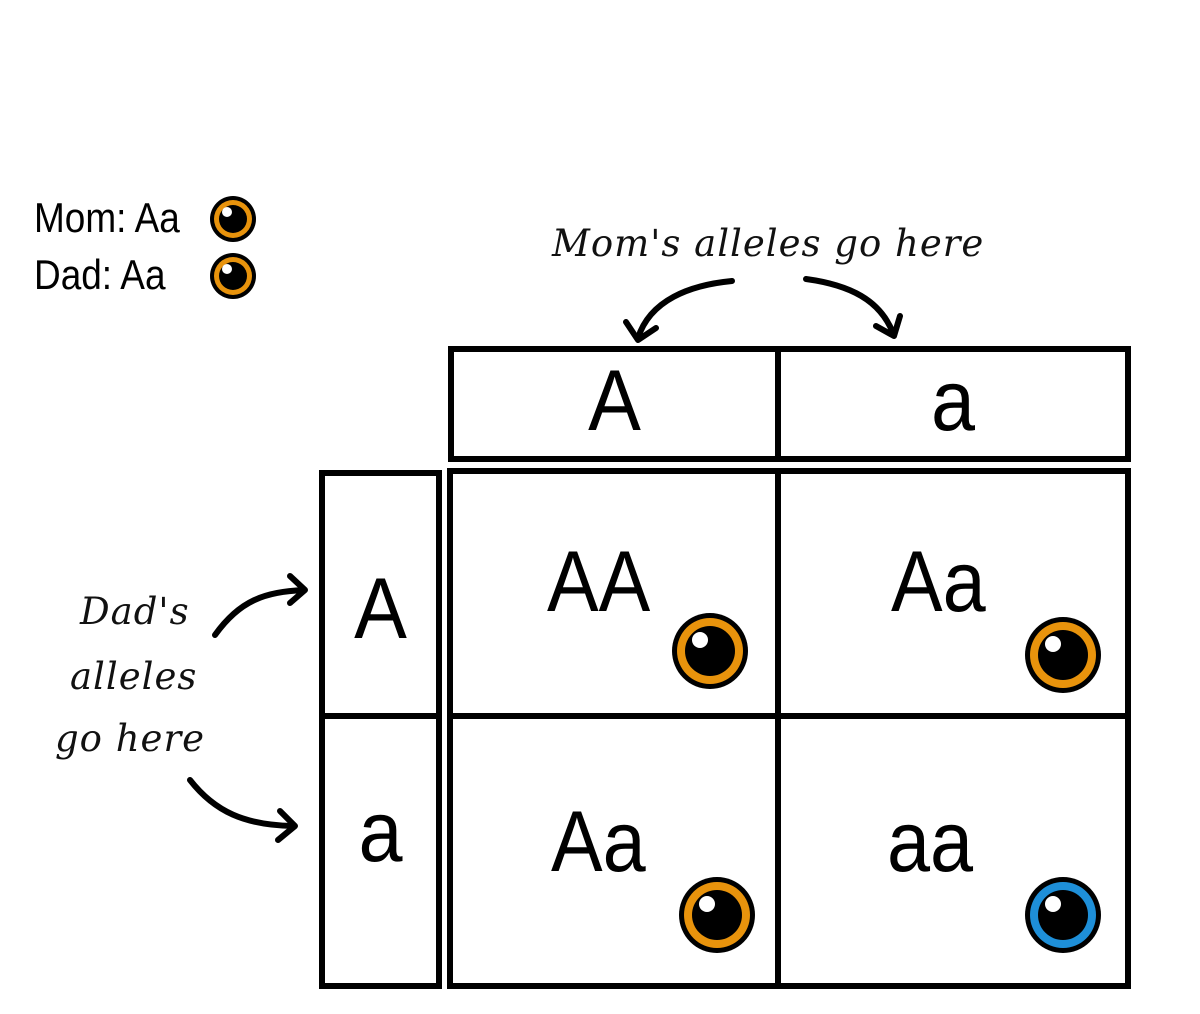 The image size is (1200, 1014). I want to click on offspring-cell: AA, so click(614, 593).